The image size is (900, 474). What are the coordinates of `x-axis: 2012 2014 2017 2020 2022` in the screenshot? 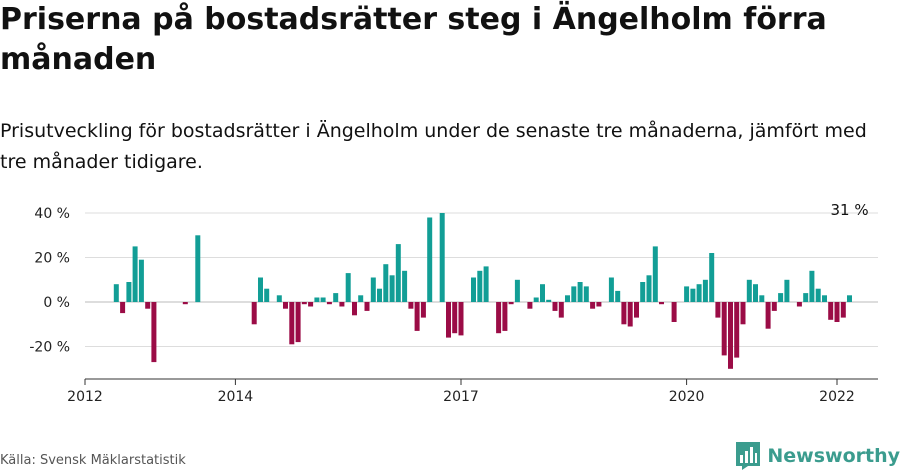 It's located at (472, 391).